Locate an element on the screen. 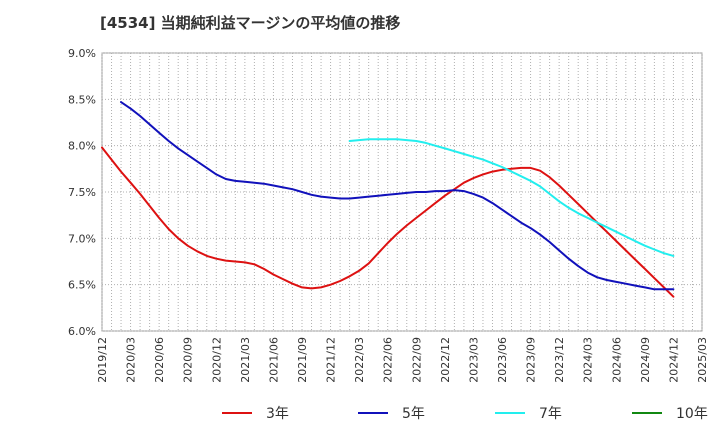 Image resolution: width=720 pixels, height=440 pixels. x-tick-label: 2025/03 is located at coordinates (702, 360).